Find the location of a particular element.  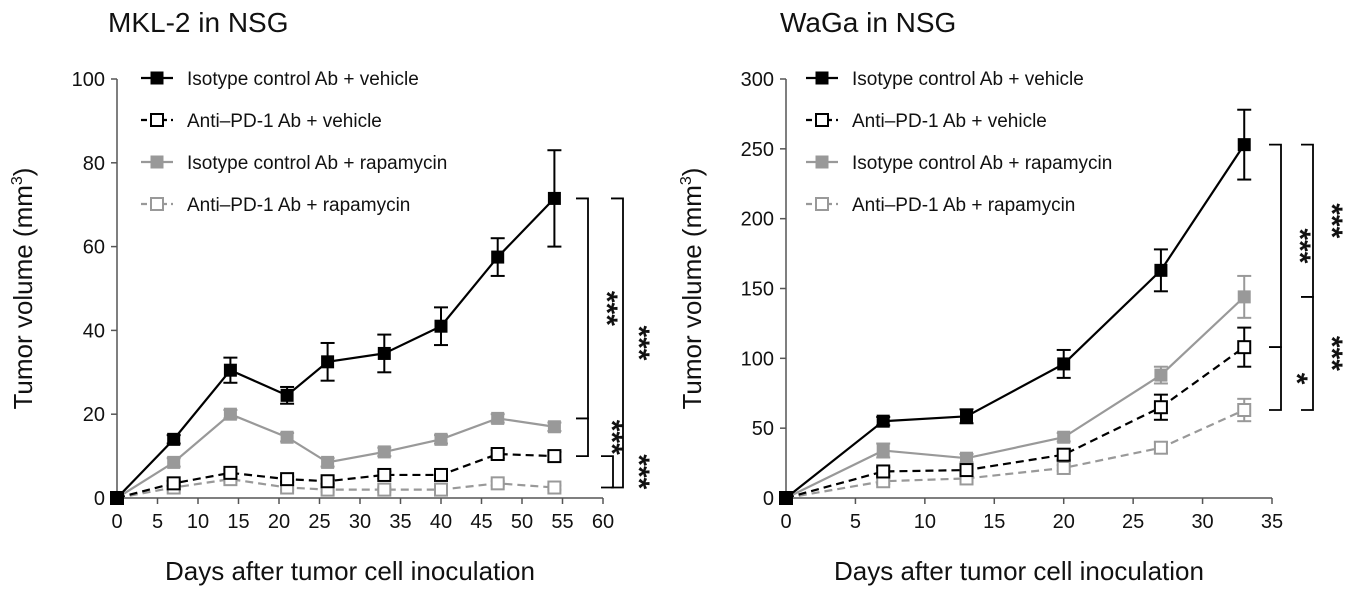

x-tick-label: 10 is located at coordinates (198, 522).